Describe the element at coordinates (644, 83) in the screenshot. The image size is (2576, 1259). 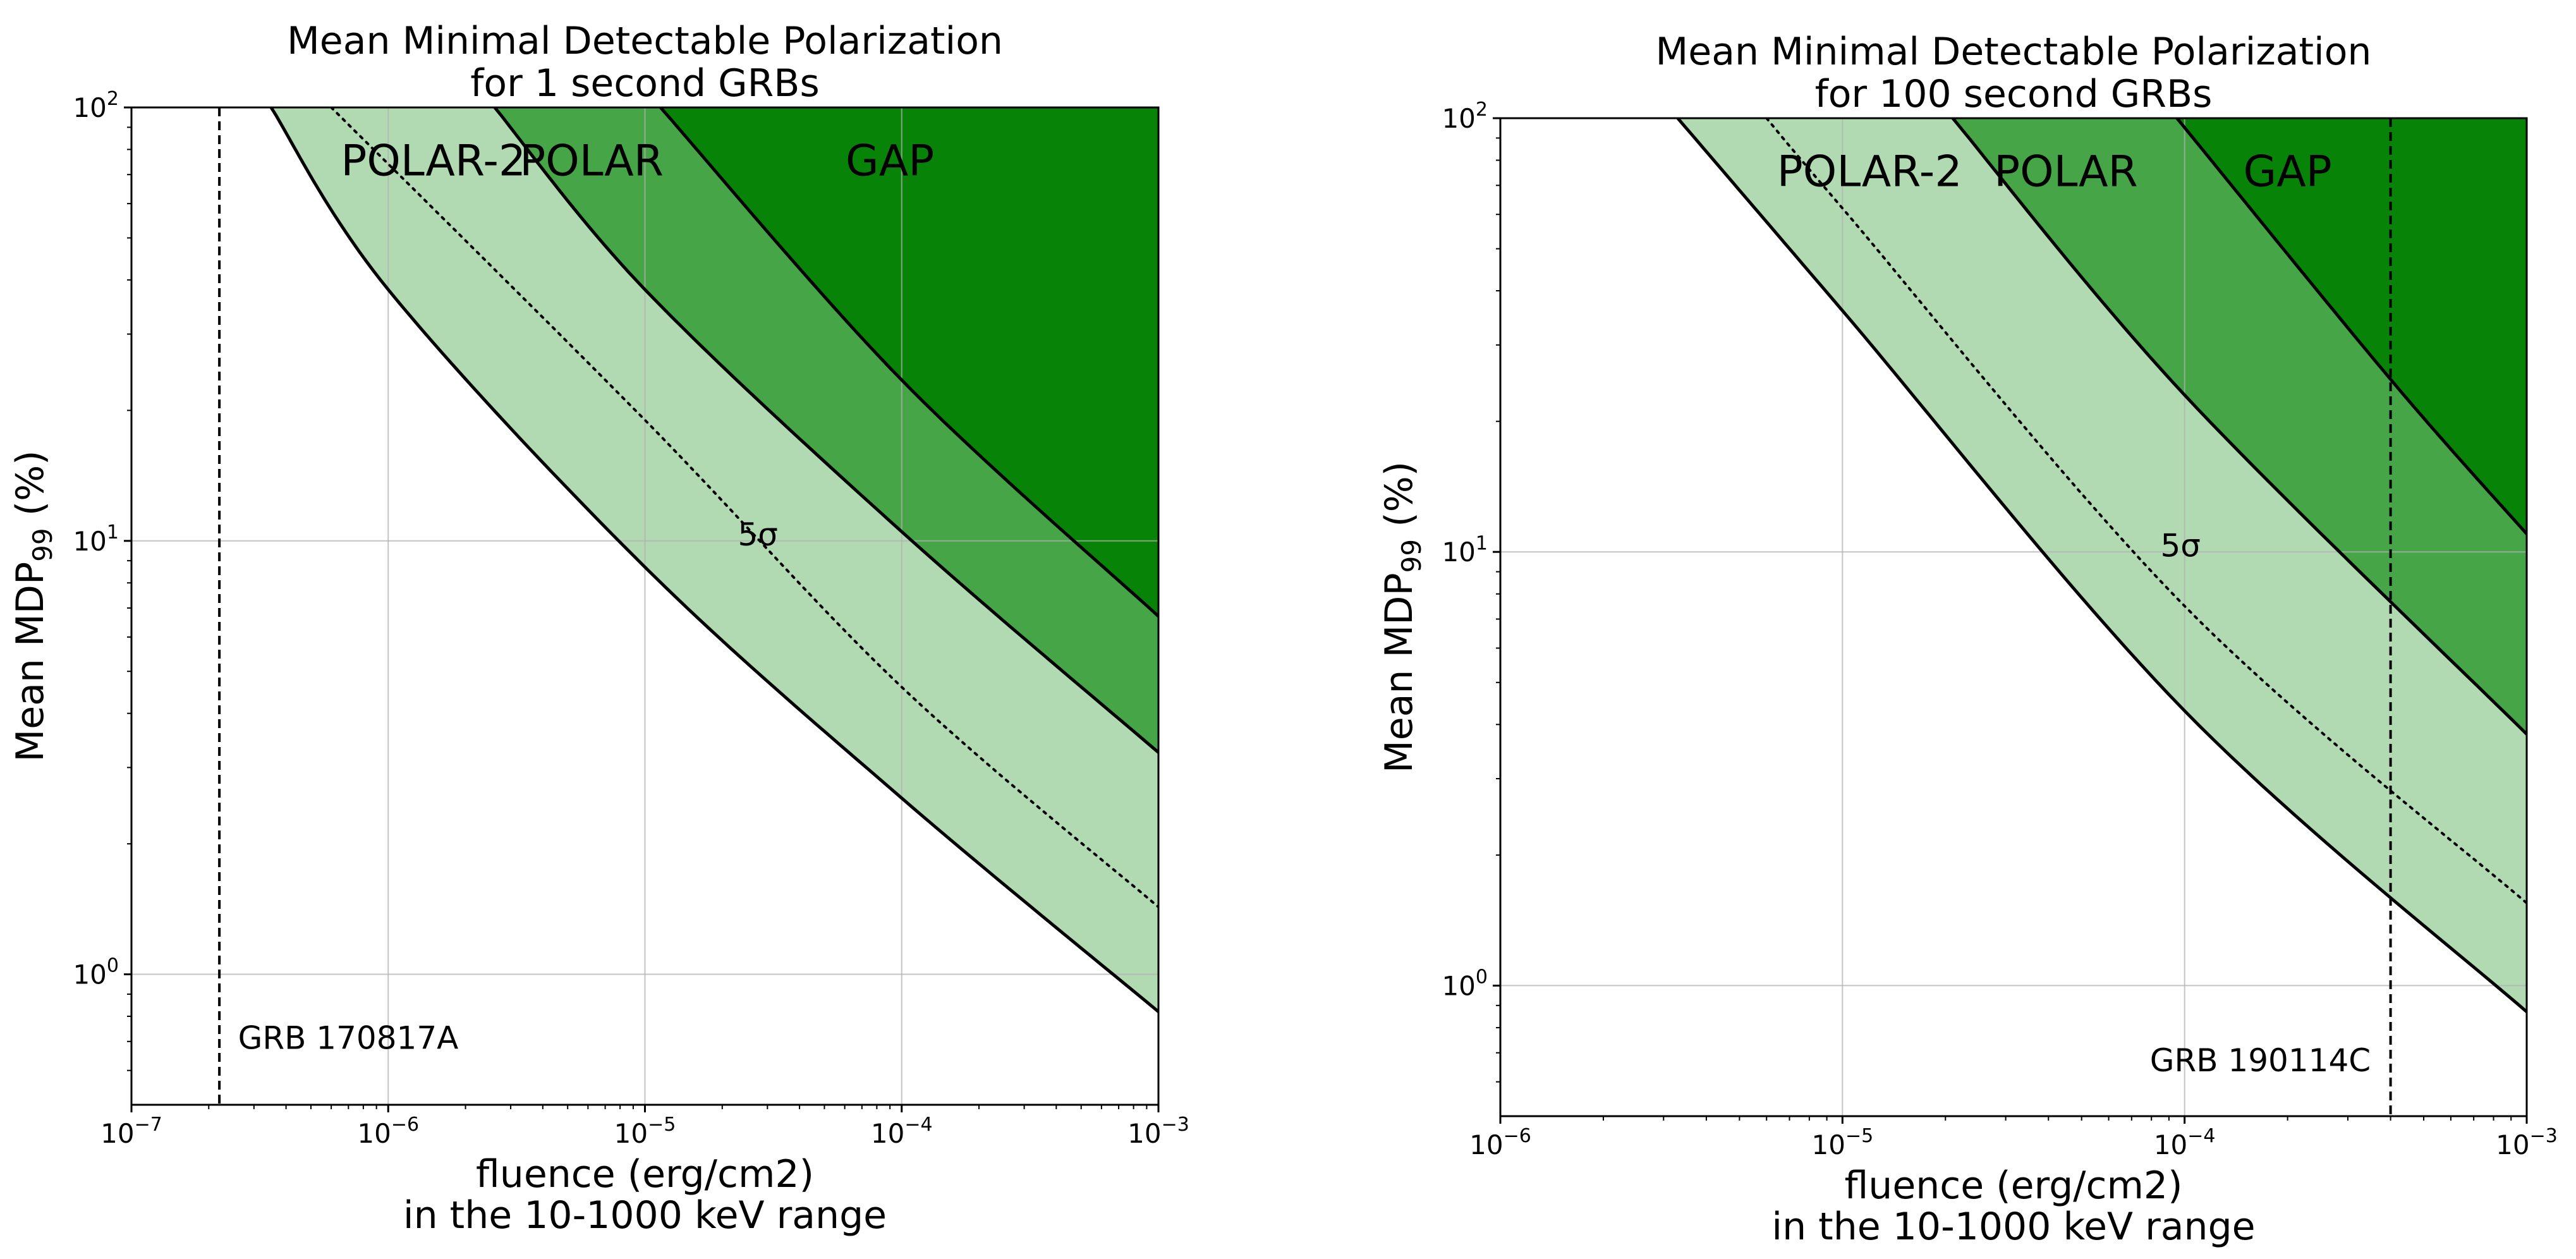
I see `chart-subtitle: for 1 second GRBs` at that location.